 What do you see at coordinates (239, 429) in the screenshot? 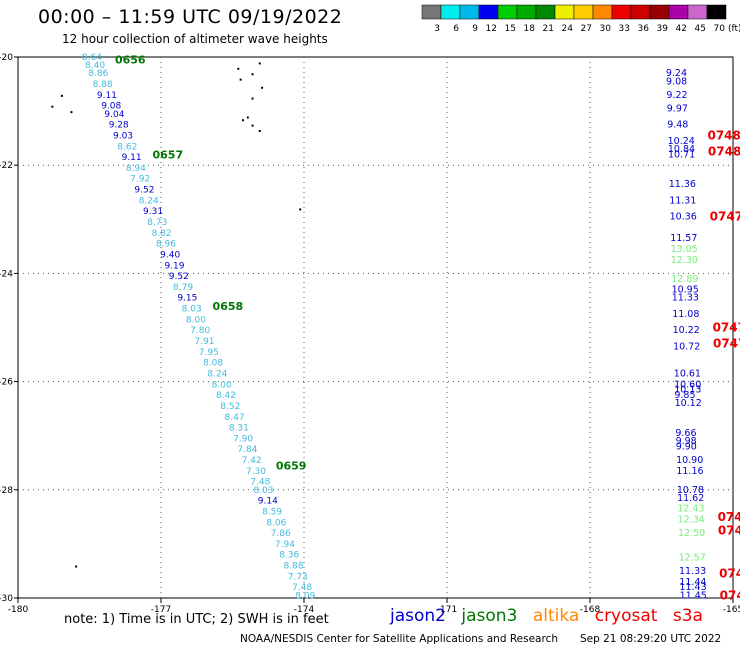
I see `swh-point: 8.31` at bounding box center [239, 429].